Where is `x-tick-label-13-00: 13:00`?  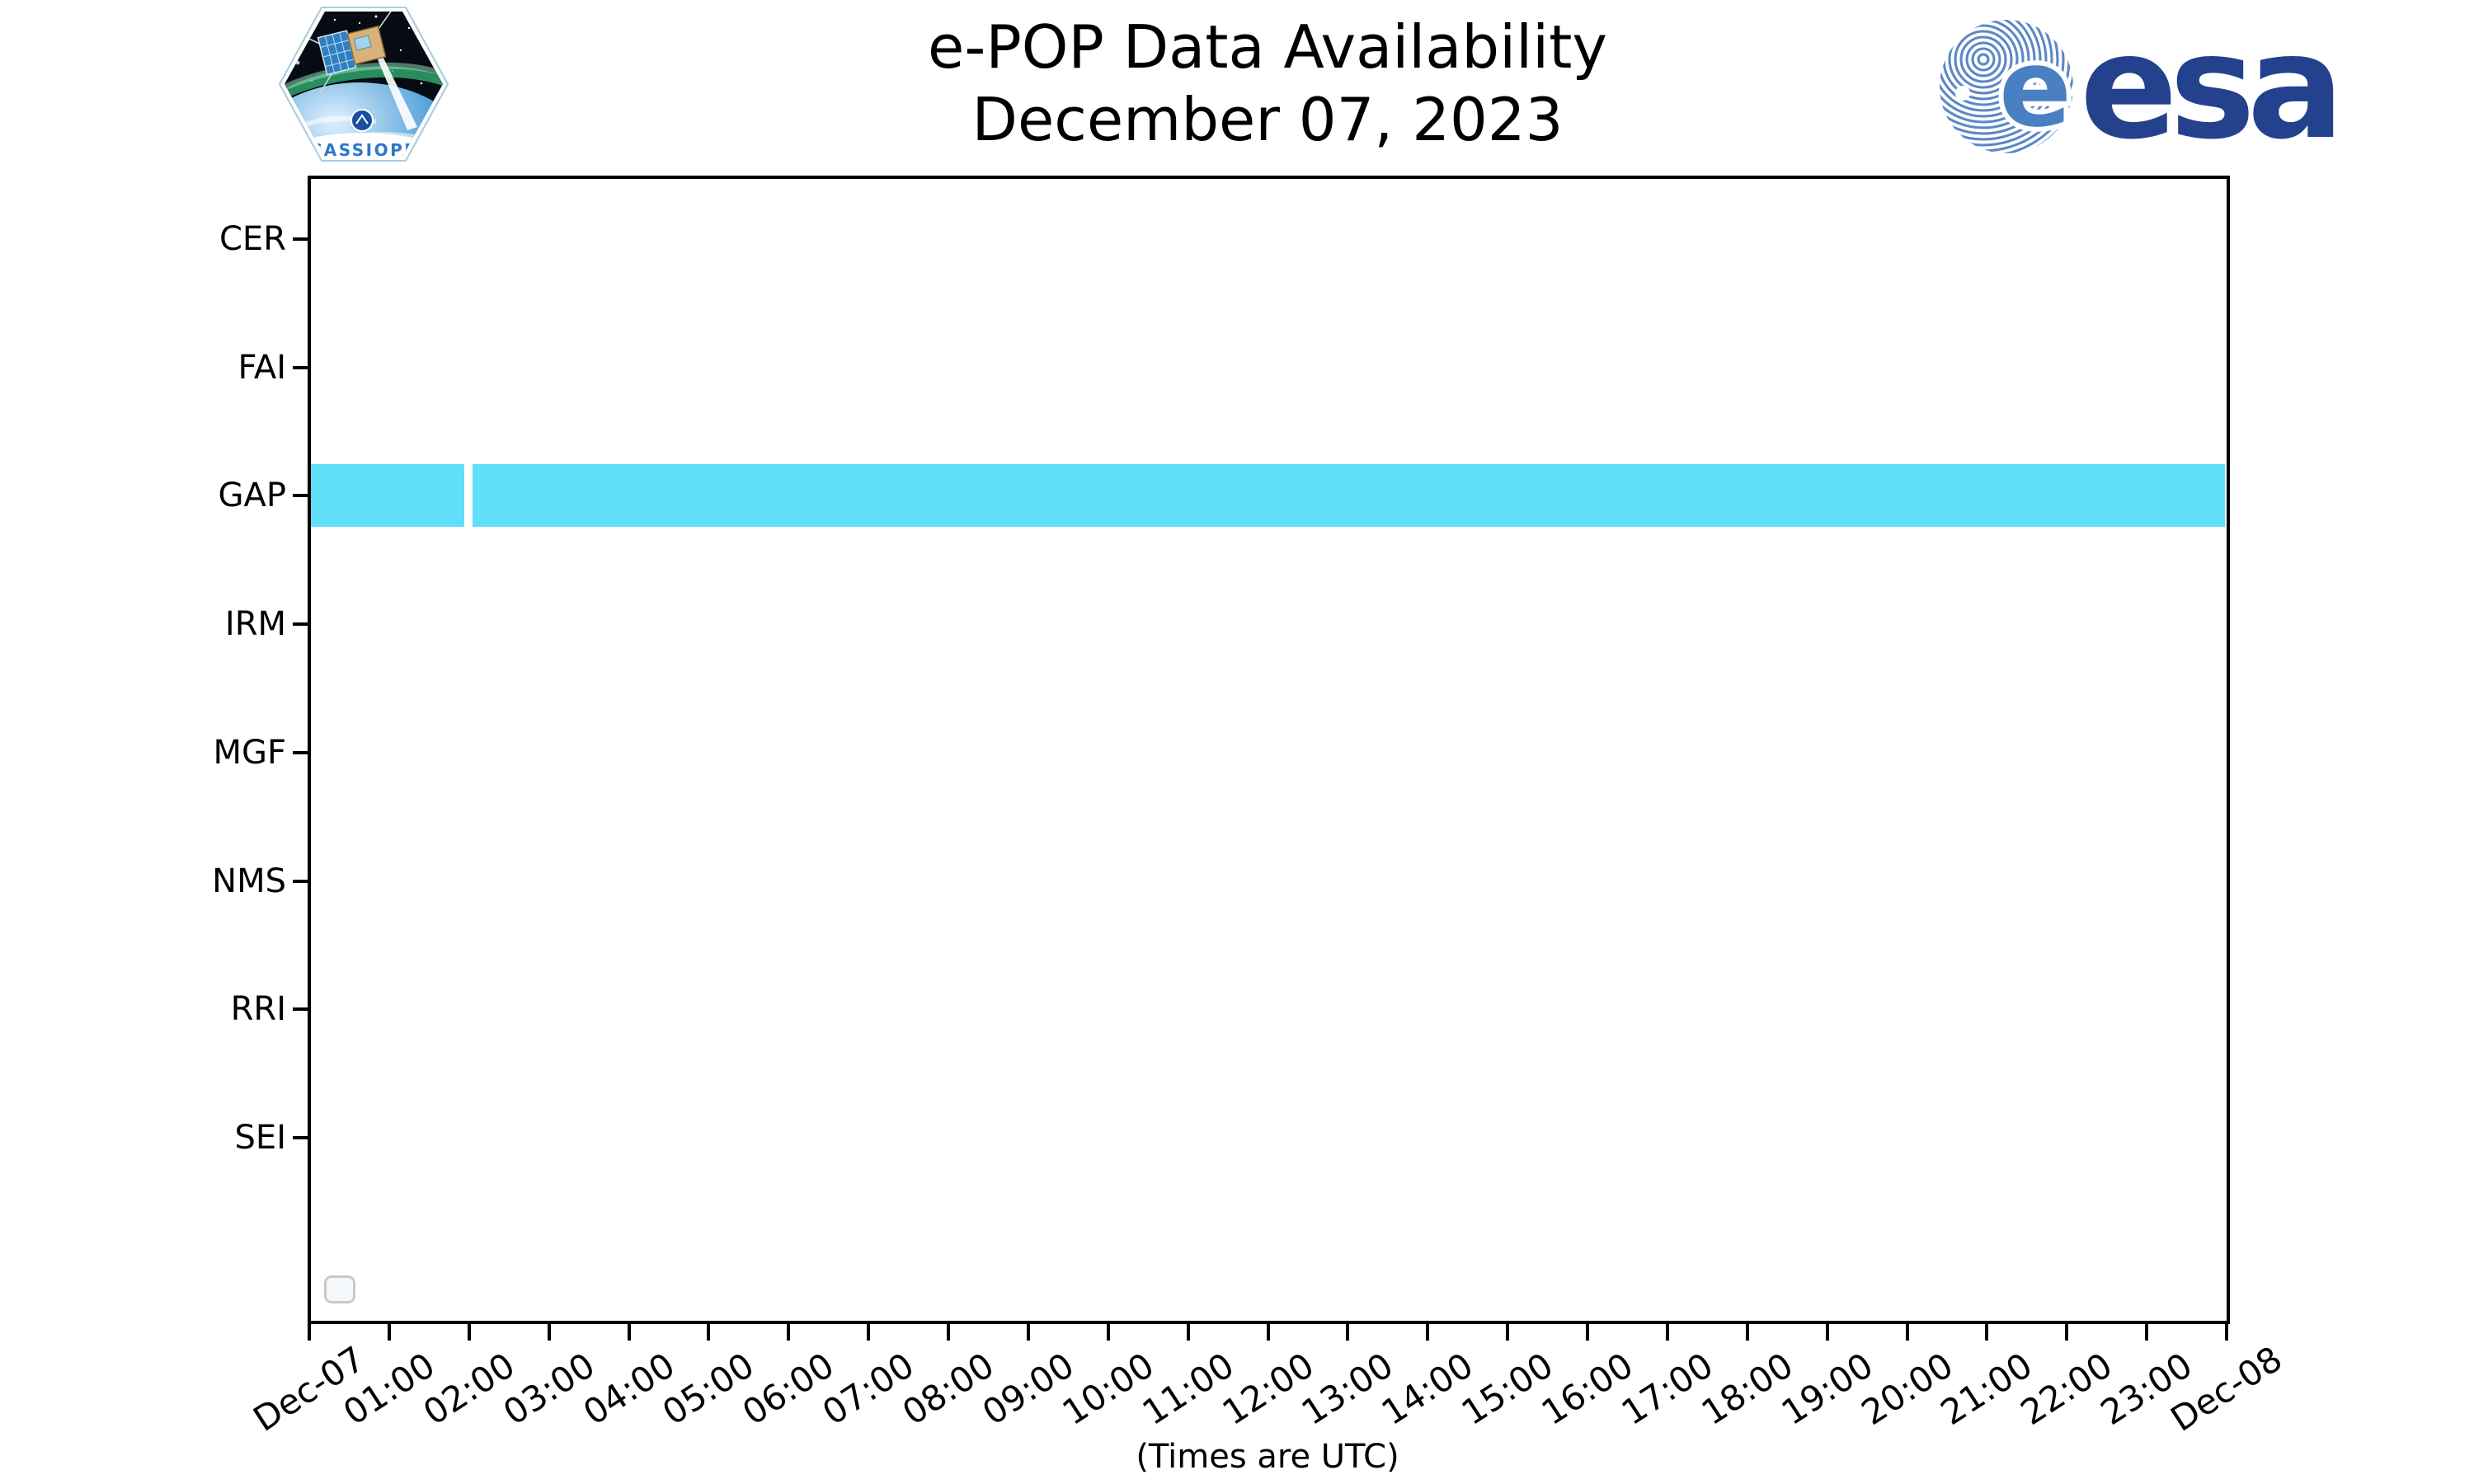 x-tick-label-13-00: 13:00 is located at coordinates (1347, 1389).